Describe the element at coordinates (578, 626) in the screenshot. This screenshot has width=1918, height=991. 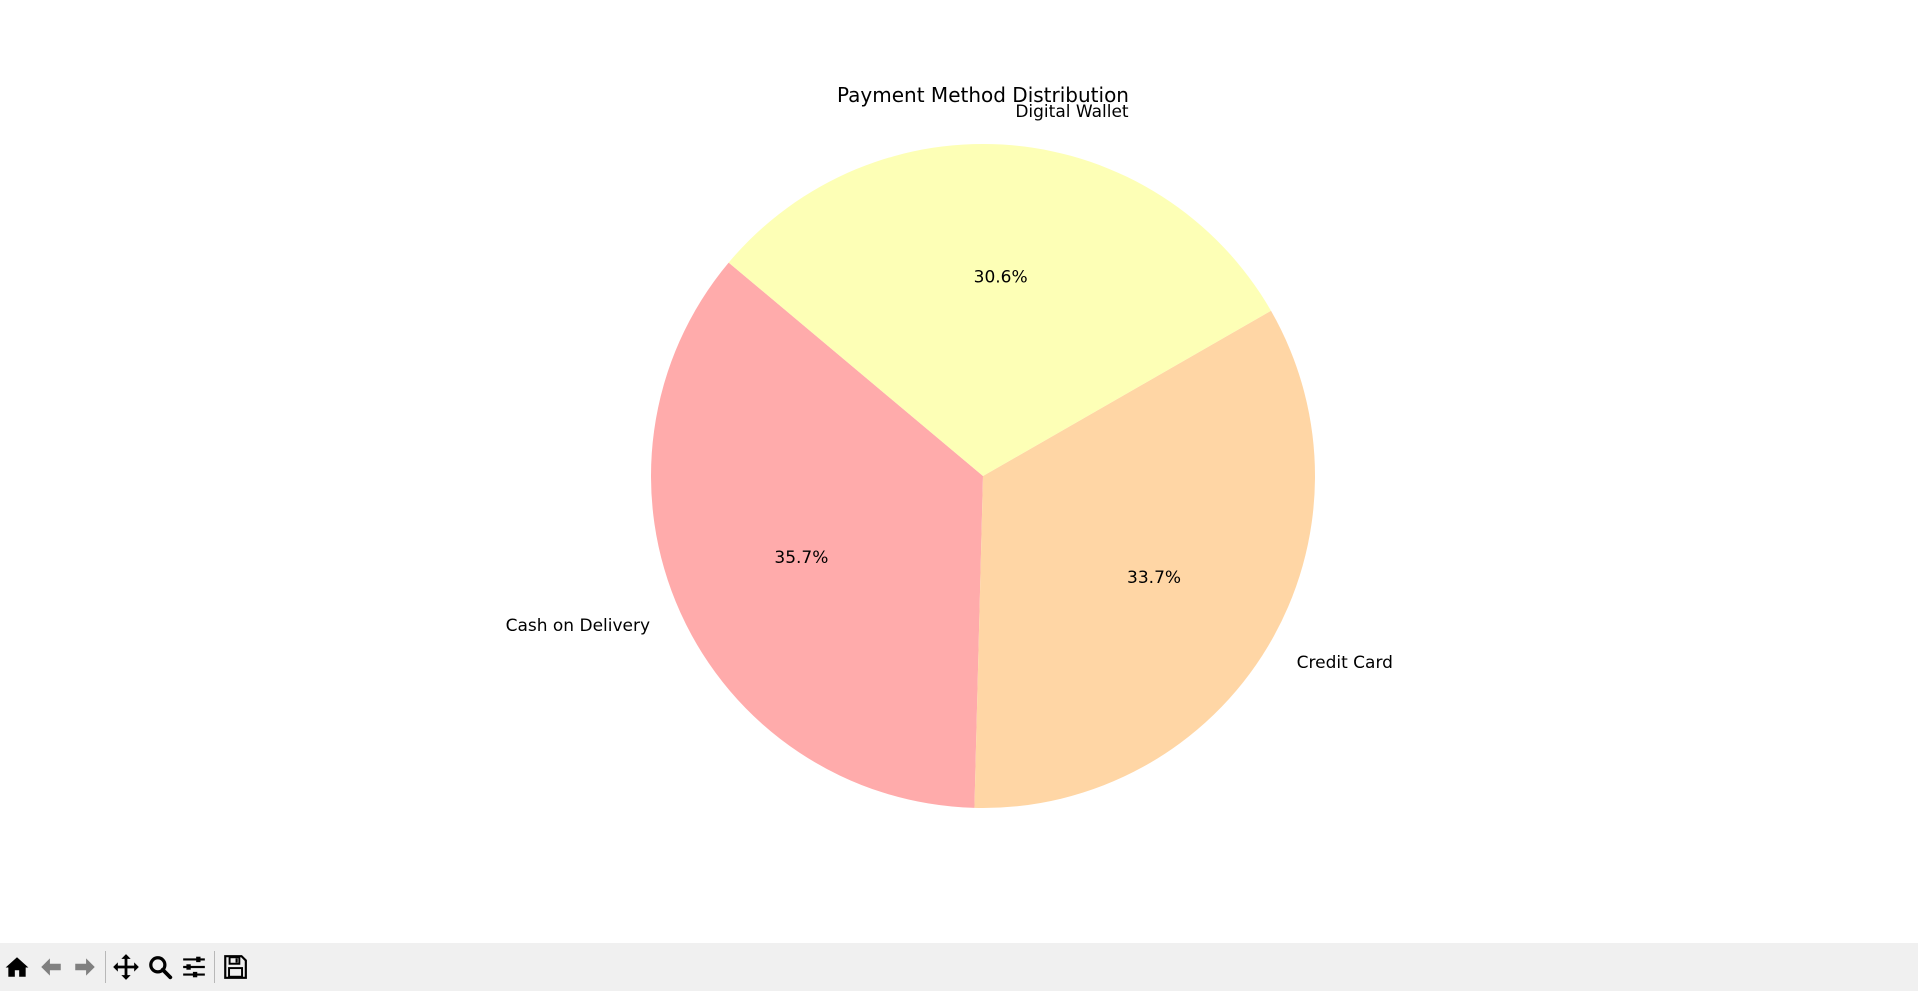
I see `pie-category-label: Cash on Delivery` at that location.